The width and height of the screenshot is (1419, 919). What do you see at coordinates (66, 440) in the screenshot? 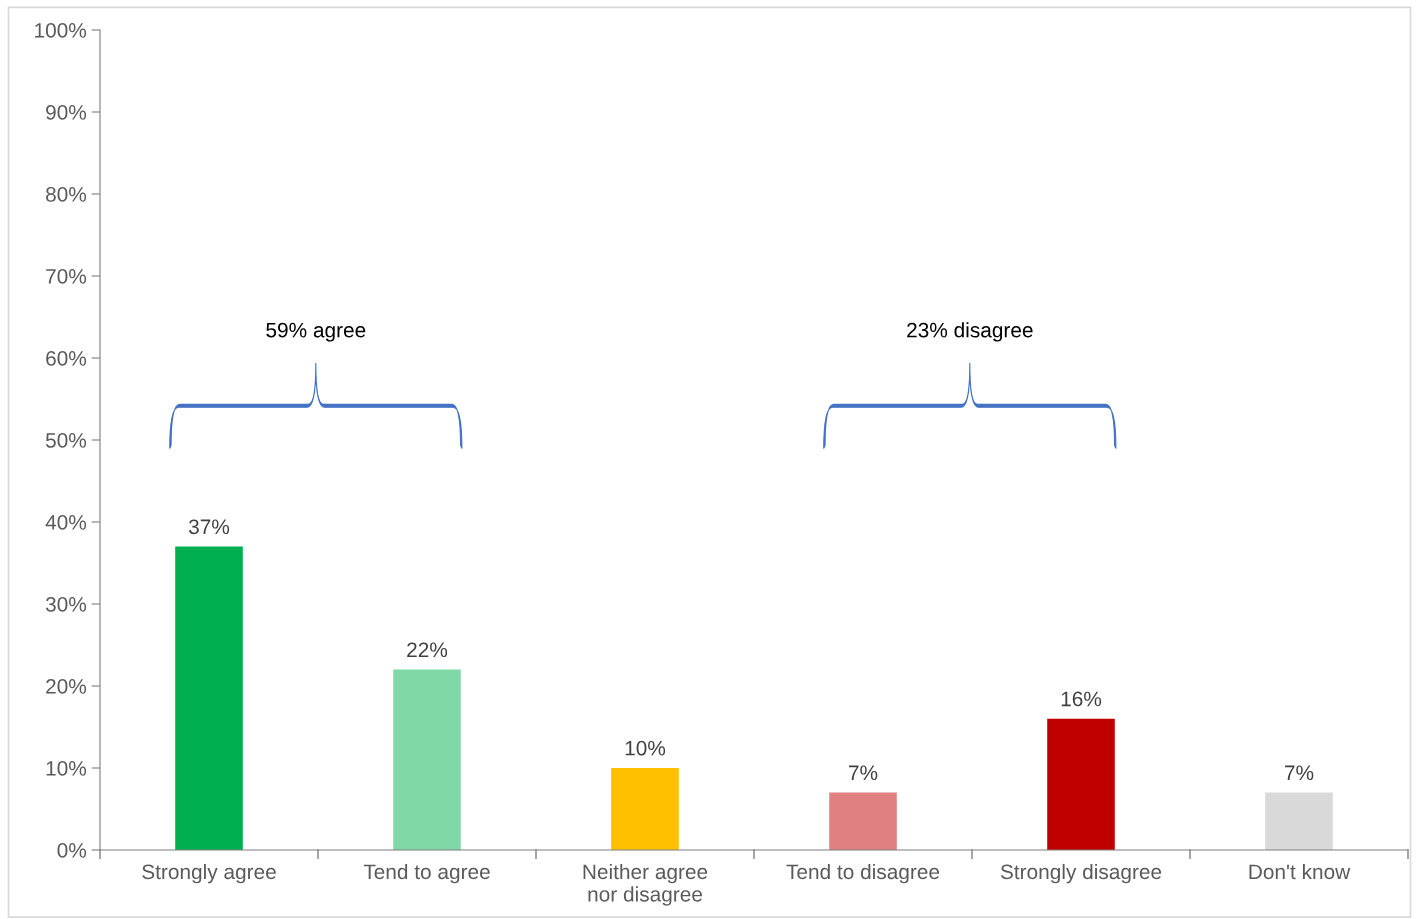
I see `y-tick-label: 50%` at bounding box center [66, 440].